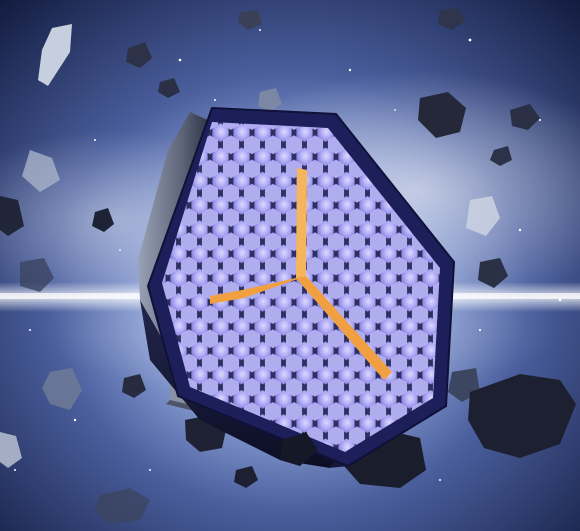  I want to click on light-bar-left, so click(258, 290).